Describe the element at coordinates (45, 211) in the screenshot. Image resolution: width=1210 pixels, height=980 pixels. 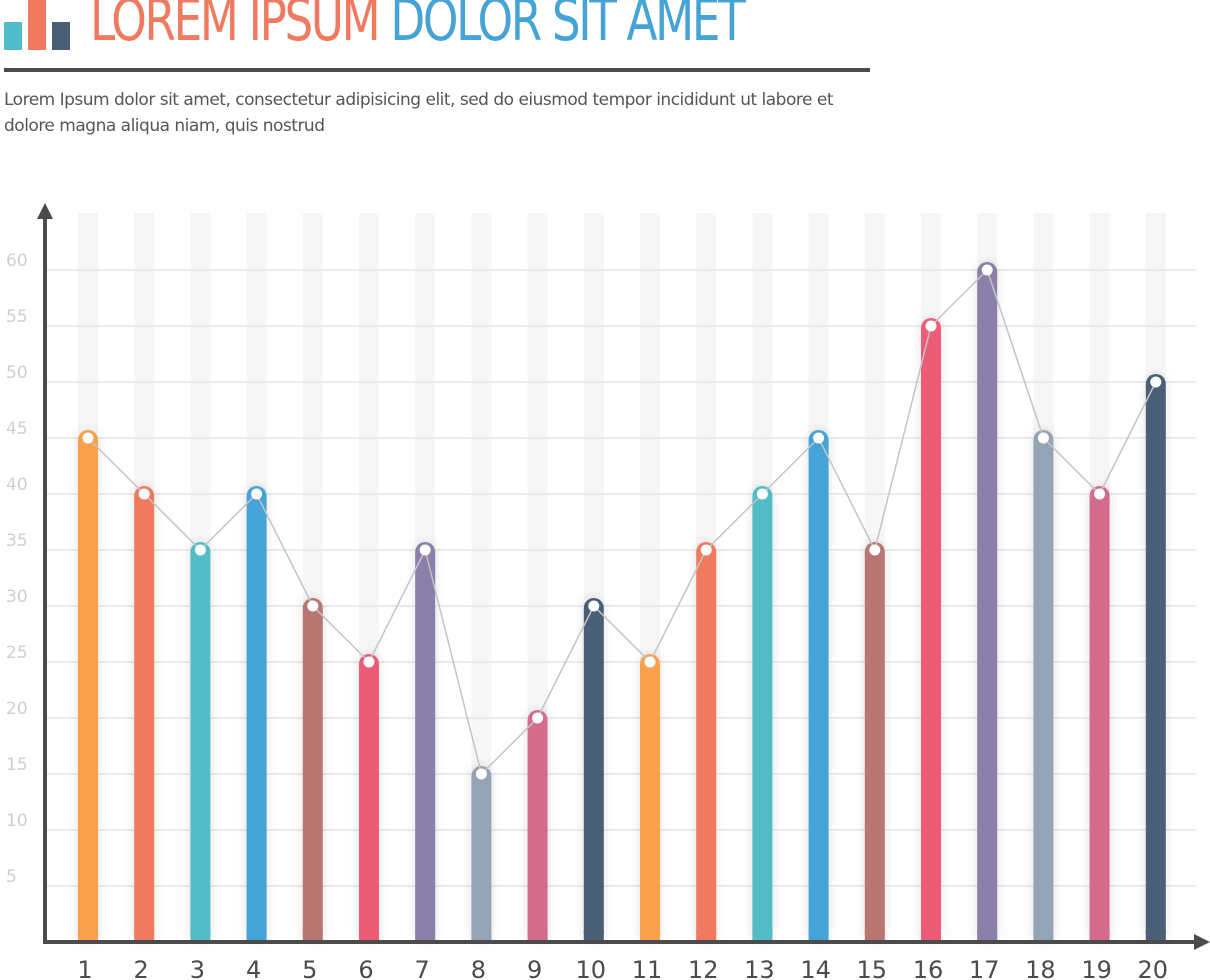
I see `y-axis-arrow-icon` at that location.